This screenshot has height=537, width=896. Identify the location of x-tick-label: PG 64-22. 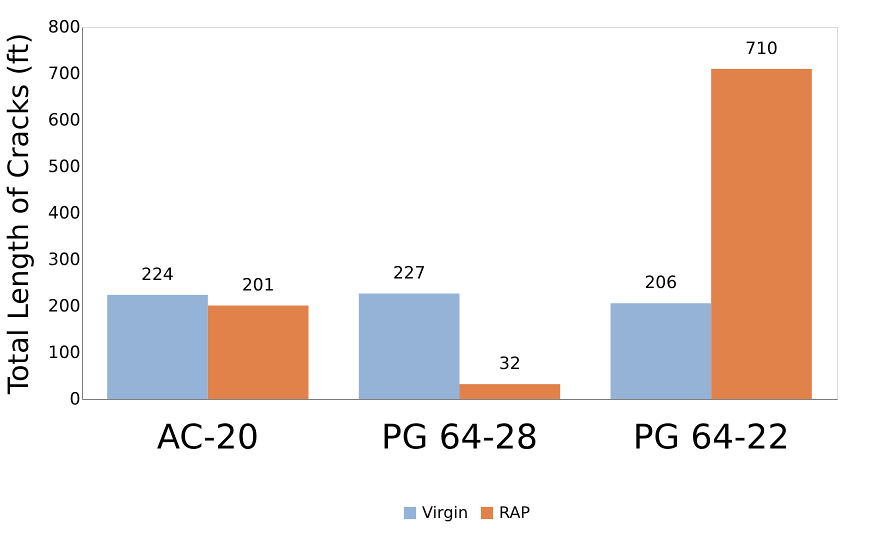
(711, 438).